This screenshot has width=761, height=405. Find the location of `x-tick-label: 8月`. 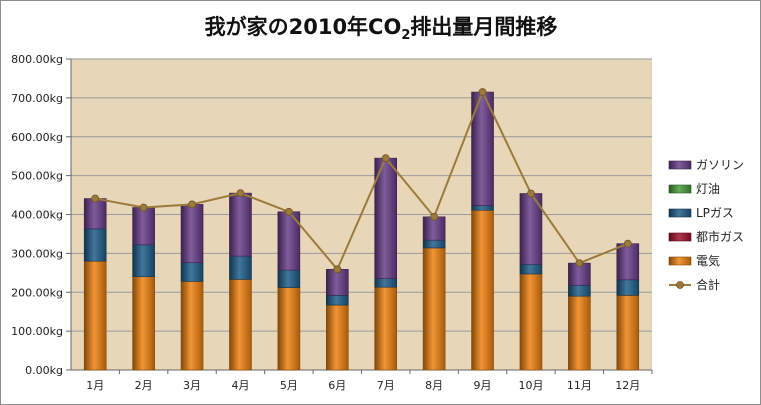

x-tick-label: 8月 is located at coordinates (434, 385).